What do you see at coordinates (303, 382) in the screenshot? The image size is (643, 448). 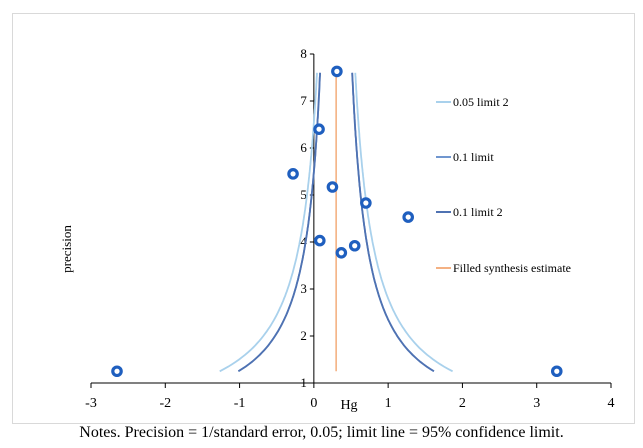 I see `y-tick-label: 1` at bounding box center [303, 382].